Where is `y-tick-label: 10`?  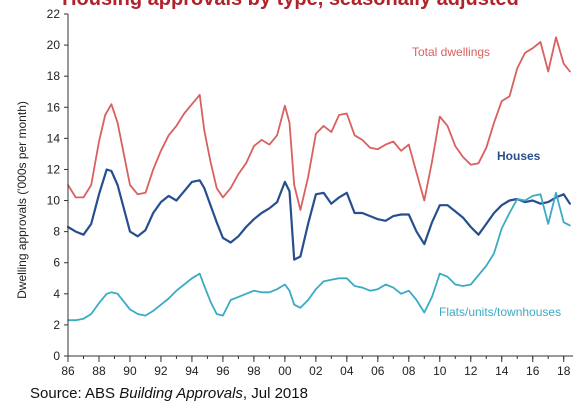
y-tick-label: 10 is located at coordinates (54, 201).